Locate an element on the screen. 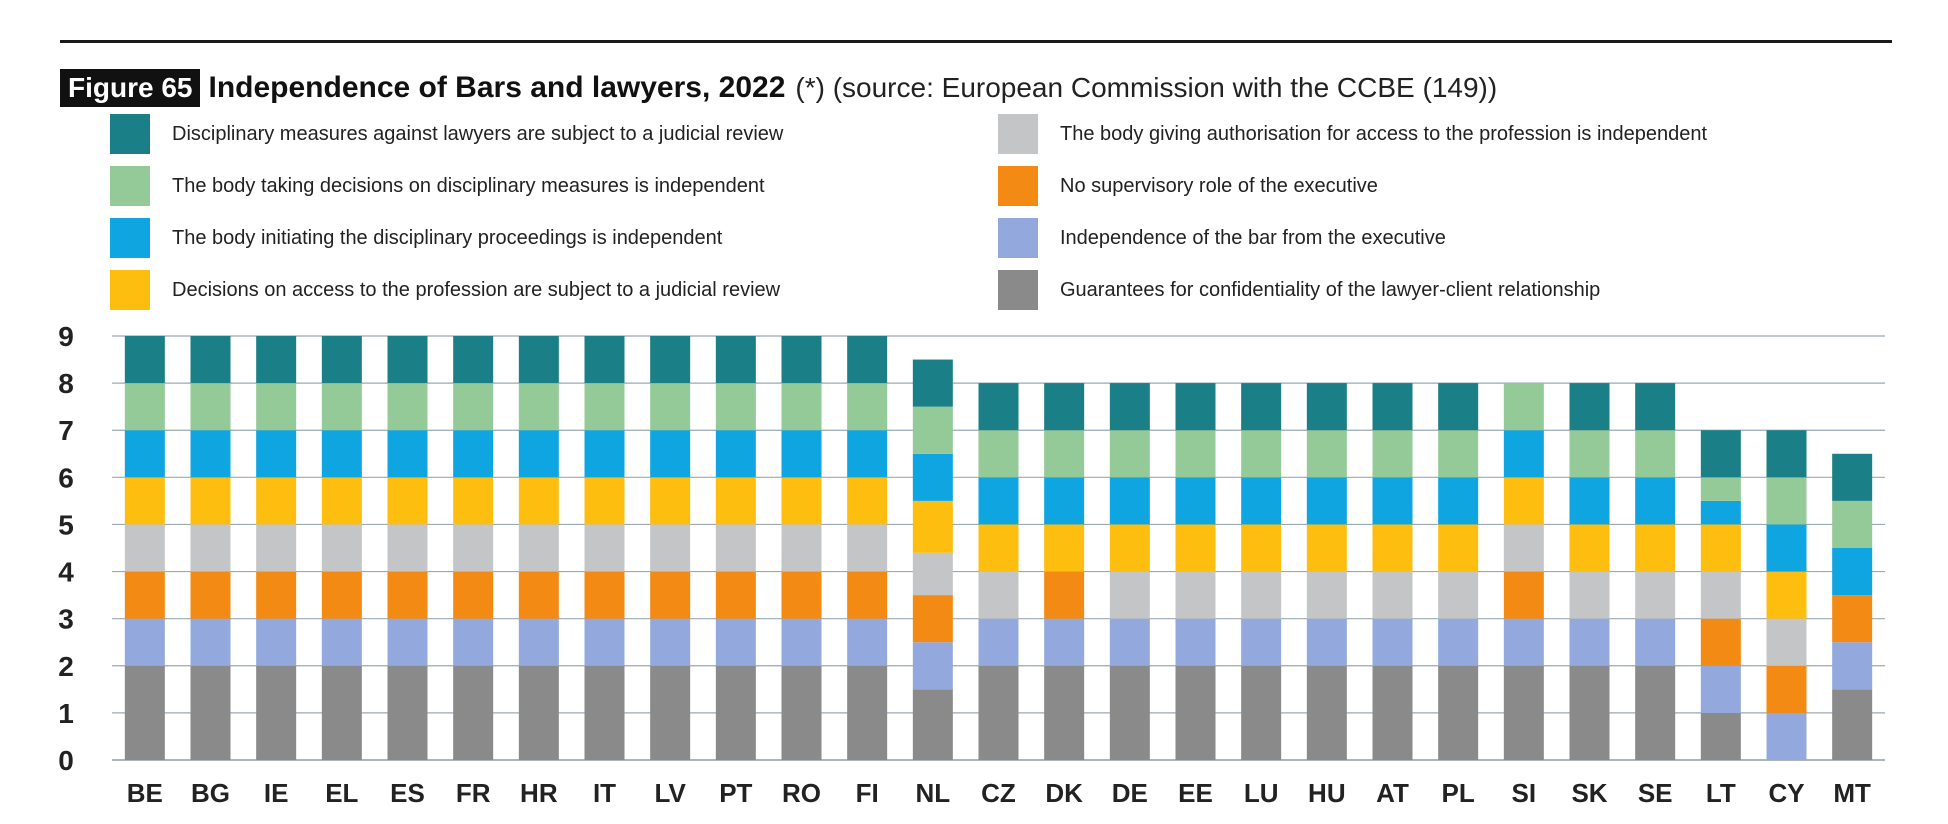 The image size is (1948, 824). x-tick-label: PL is located at coordinates (1458, 793).